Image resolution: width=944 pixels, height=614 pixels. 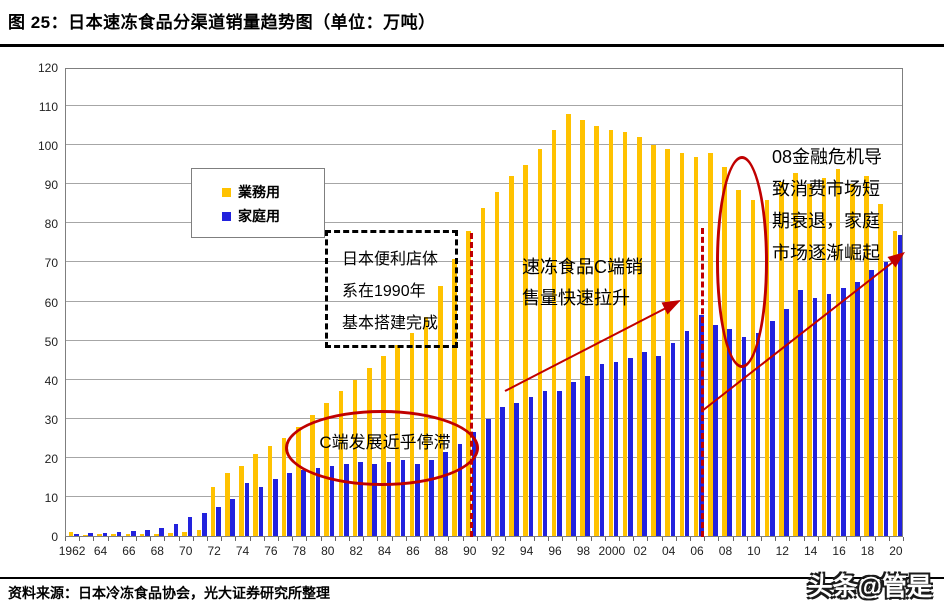 I want to click on y-axis-label: 100, so click(x=47, y=146).